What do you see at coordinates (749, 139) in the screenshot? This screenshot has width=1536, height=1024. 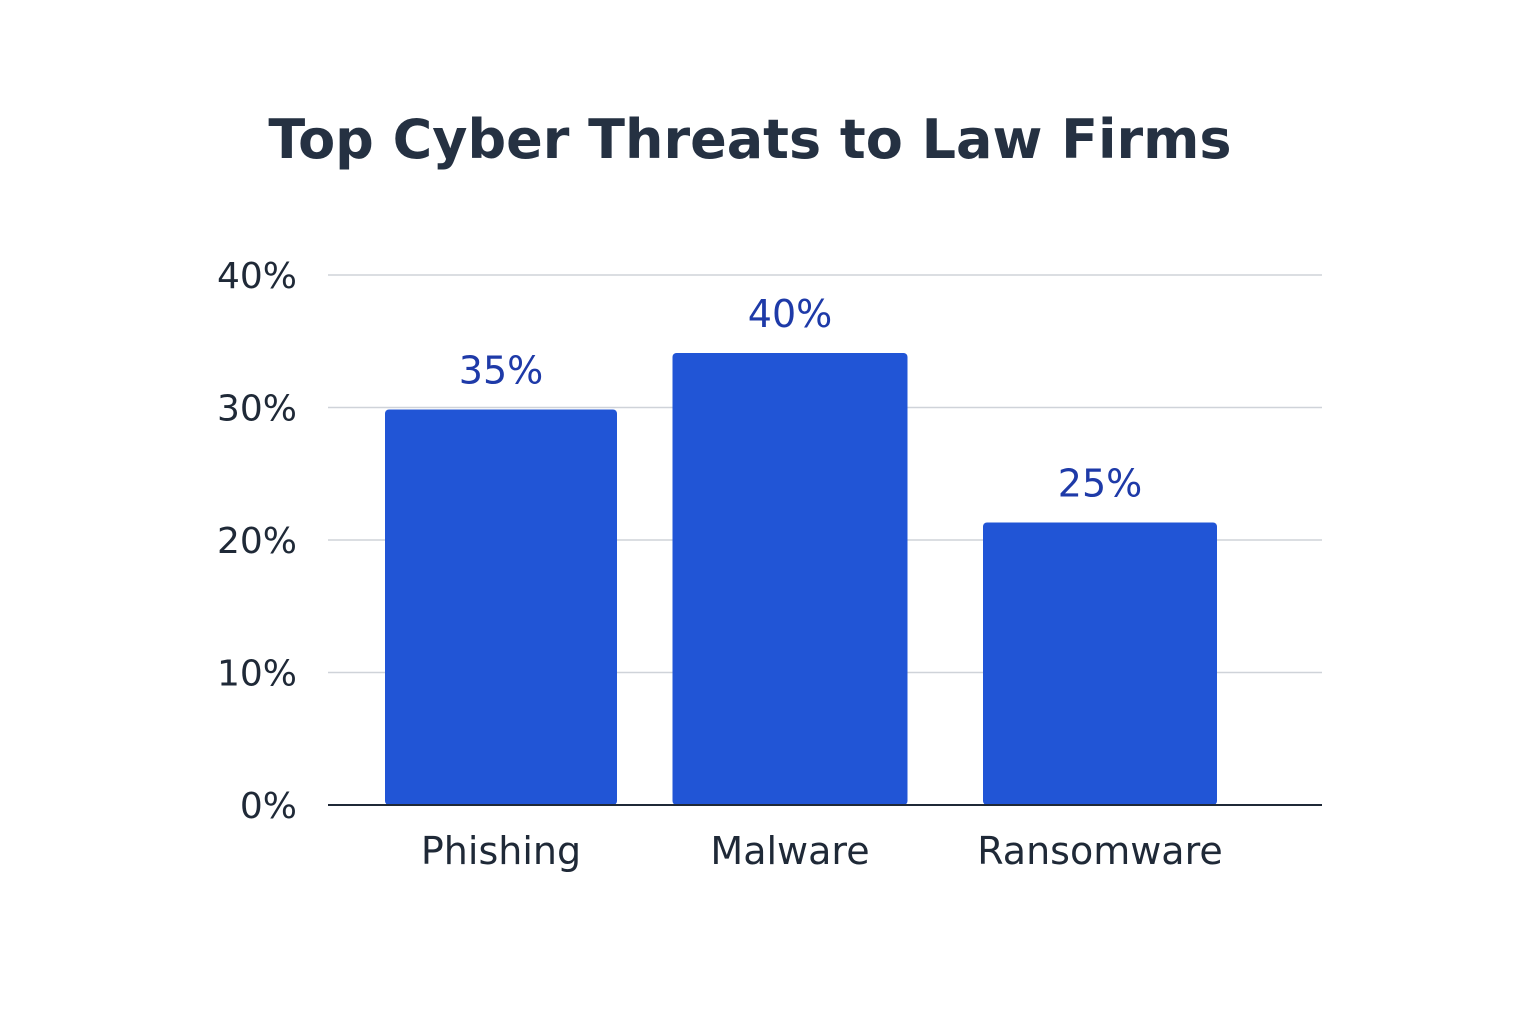 I see `chart-title: Top Cyber Threats to Law Firms` at bounding box center [749, 139].